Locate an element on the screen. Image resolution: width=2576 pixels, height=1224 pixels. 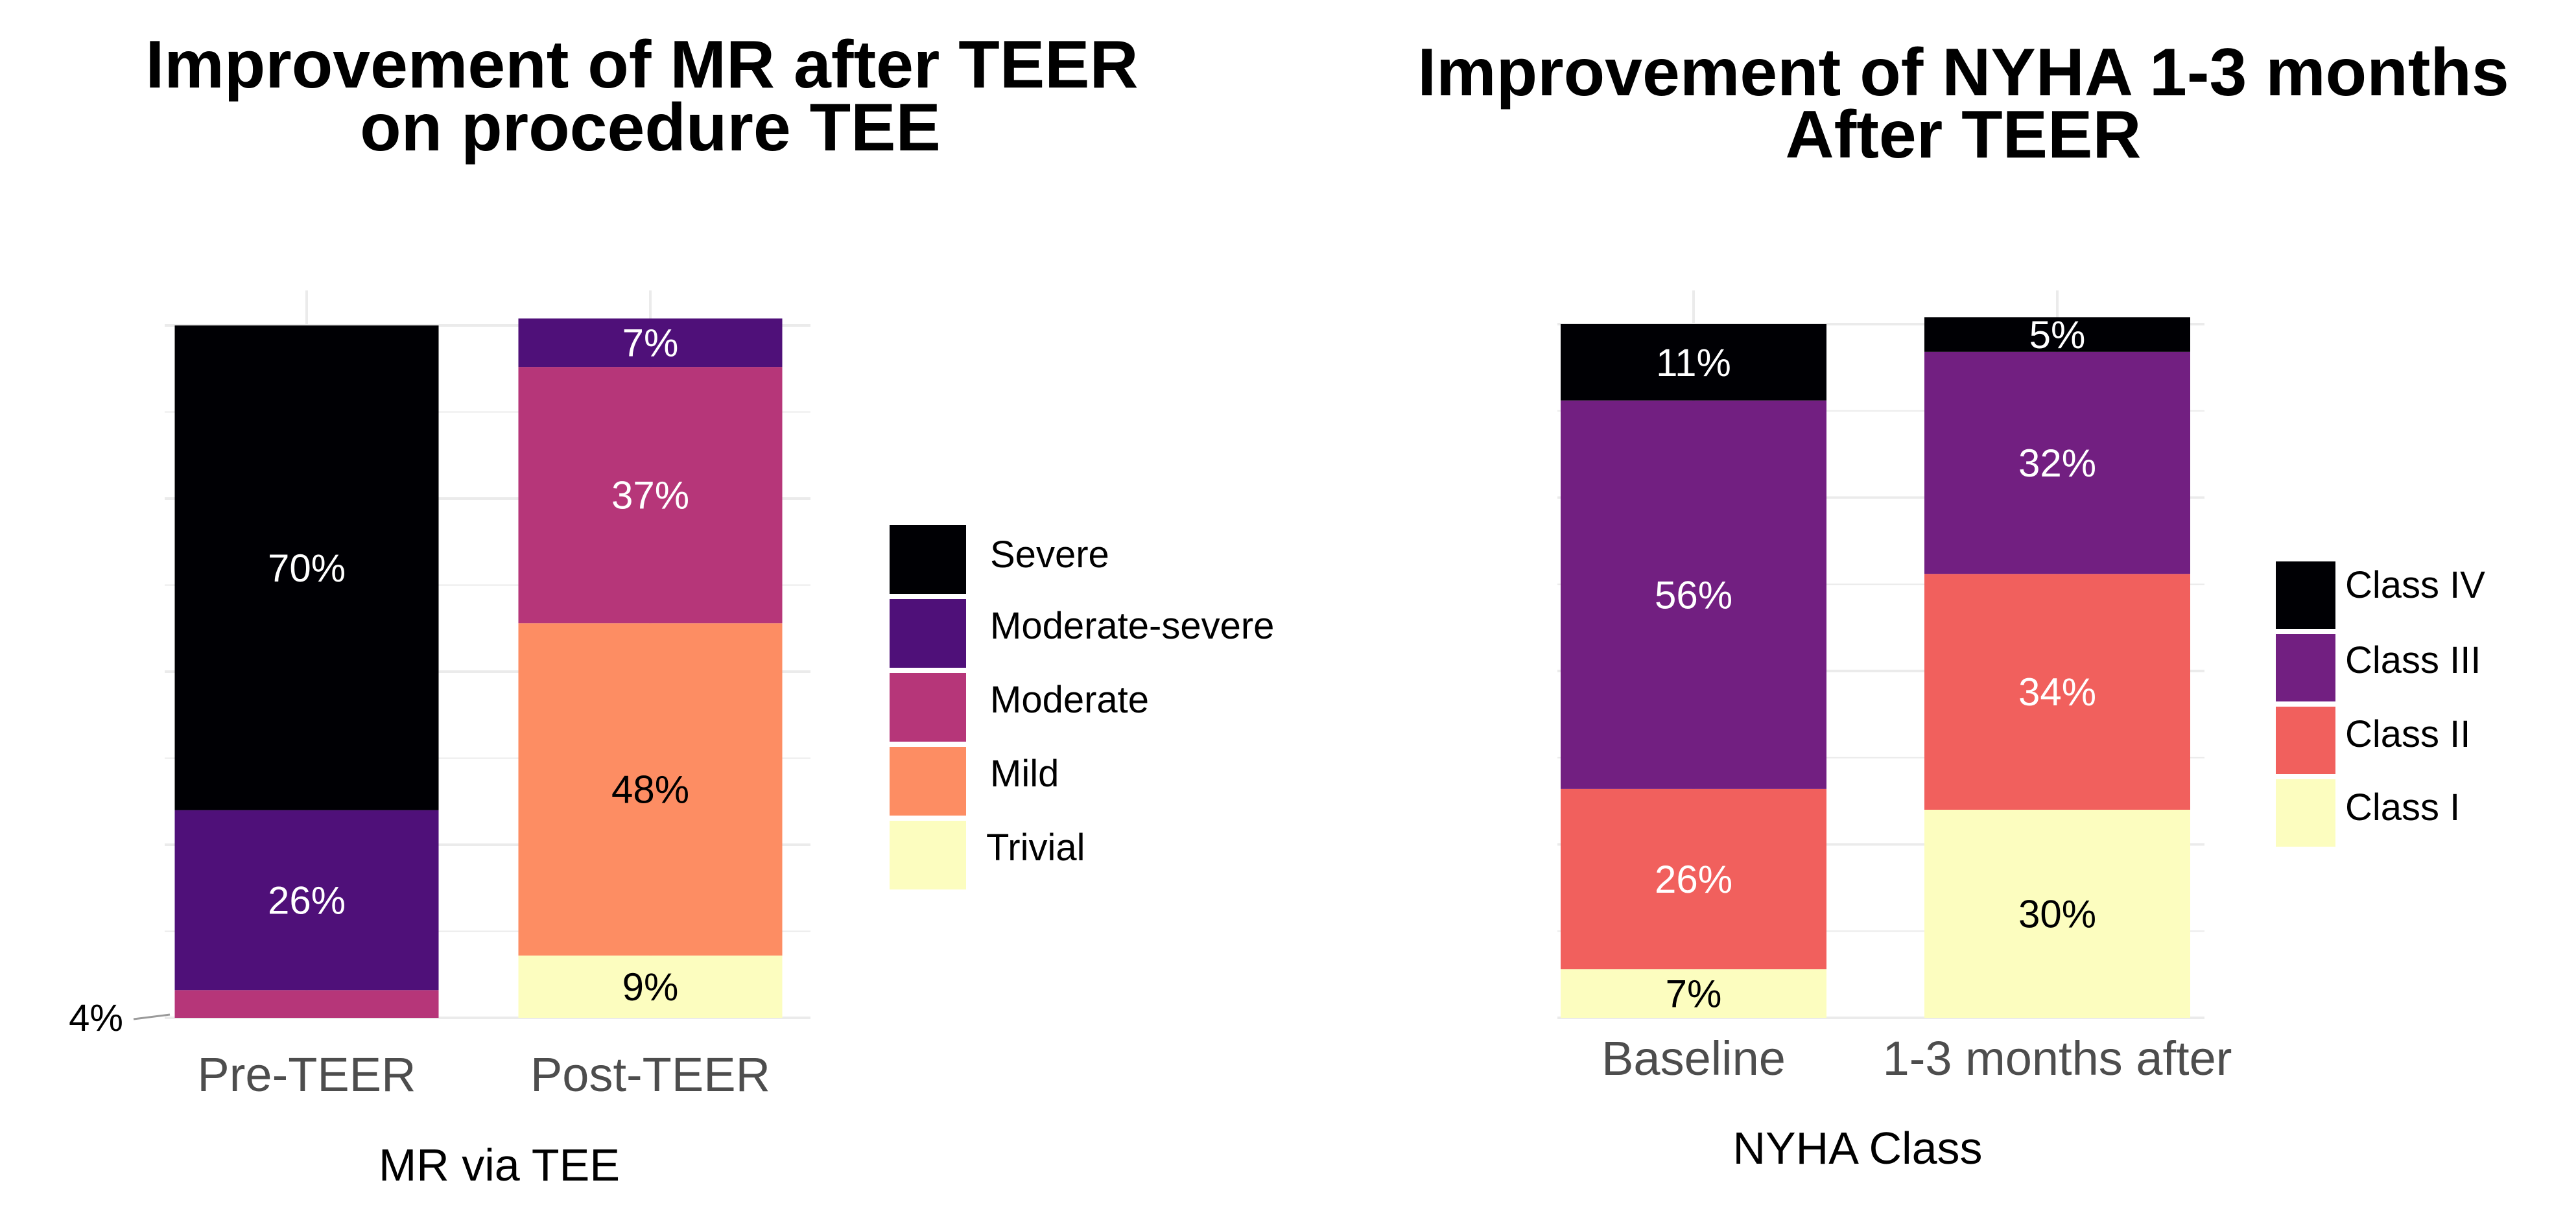
mr-label-post-teer-trivial: 9% is located at coordinates (650, 987).